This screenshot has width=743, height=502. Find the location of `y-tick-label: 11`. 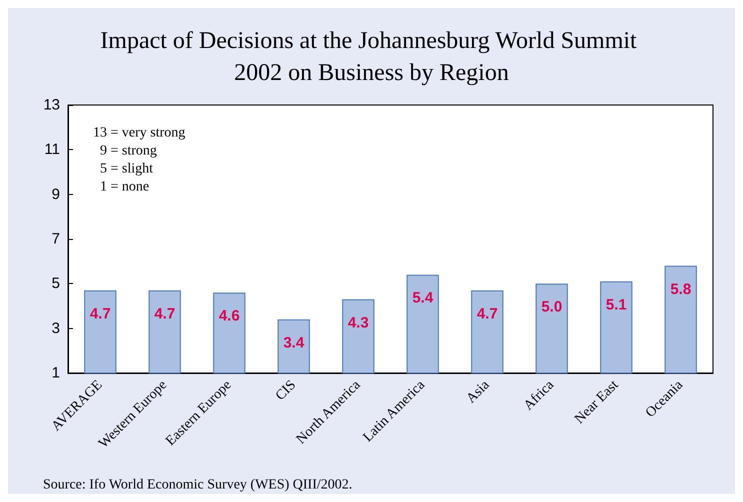

y-tick-label: 11 is located at coordinates (52, 149).